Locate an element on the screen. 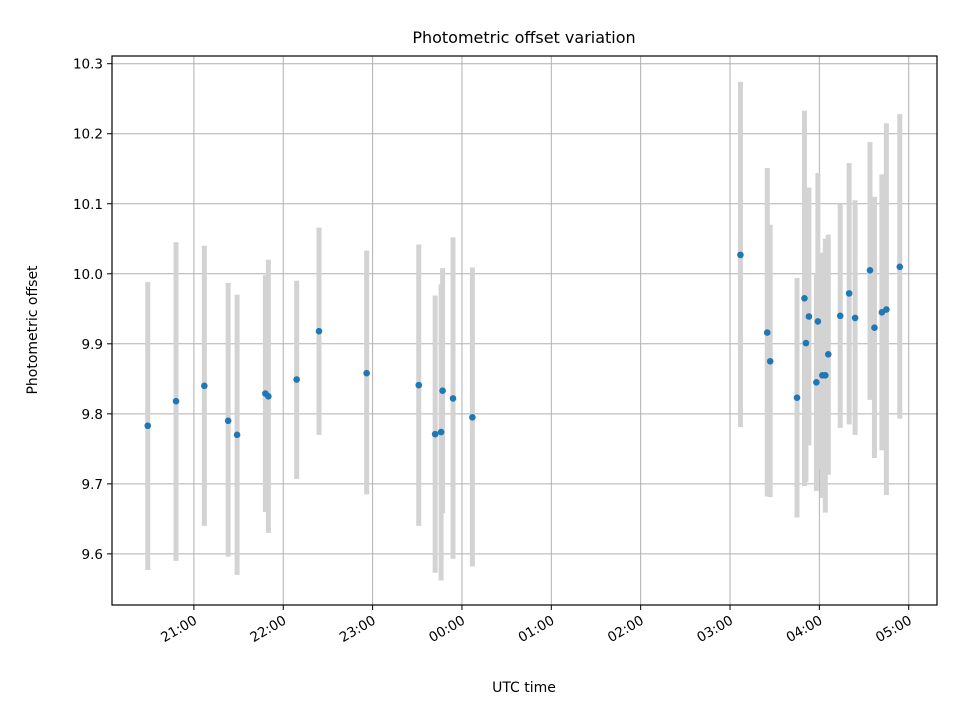  chart-title: Photometric offset variation is located at coordinates (523, 37).